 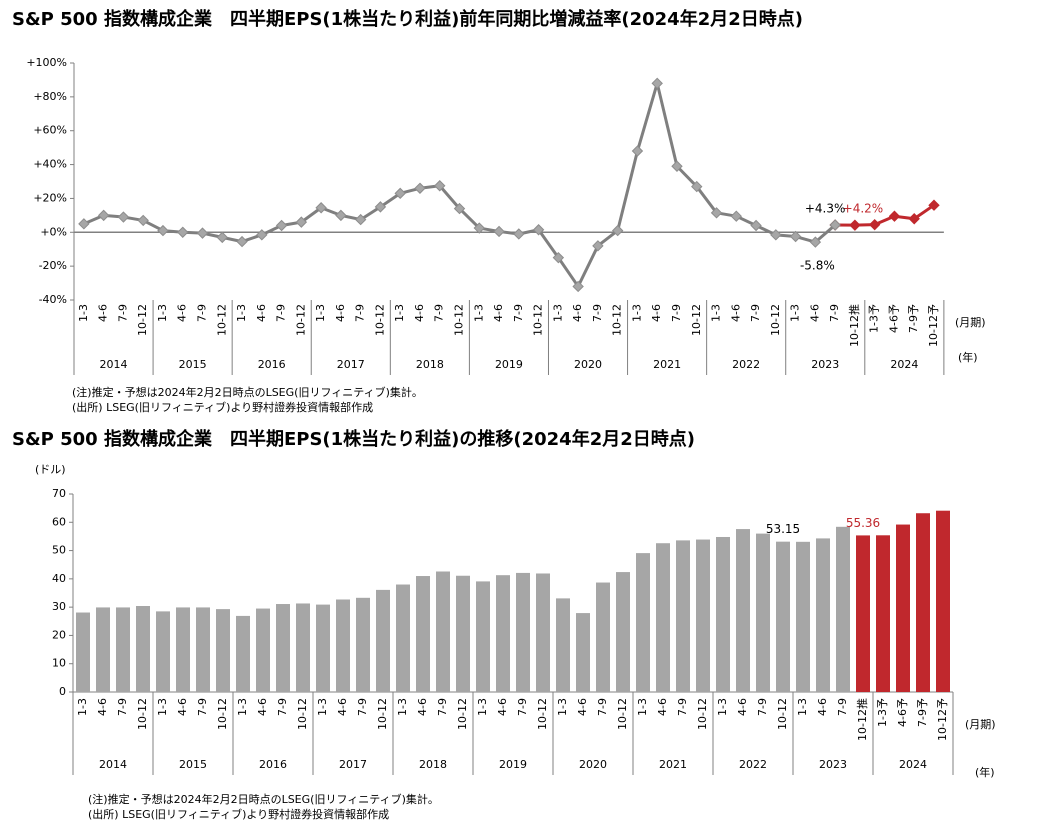 I want to click on data-label: +4.2%, so click(x=863, y=209).